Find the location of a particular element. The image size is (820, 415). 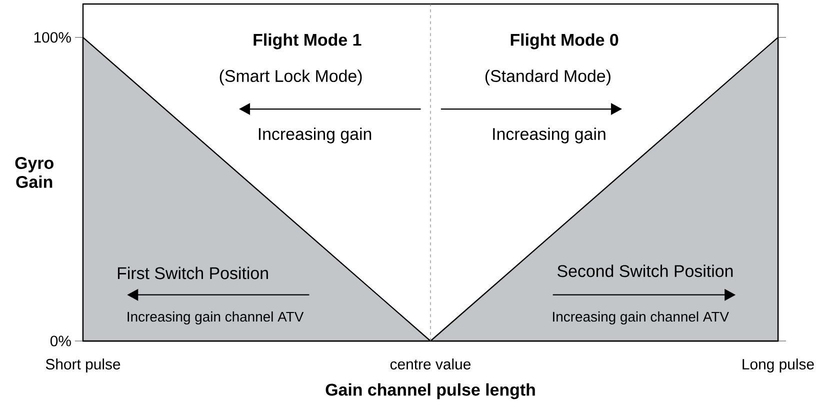

annotation: (Smart Lock Mode) is located at coordinates (291, 78).